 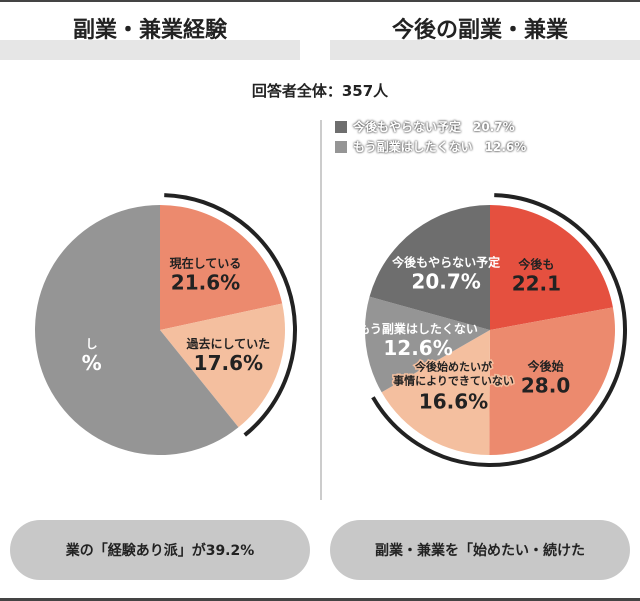 What do you see at coordinates (407, 127) in the screenshot?
I see `legend-label: 今後もやらない予定` at bounding box center [407, 127].